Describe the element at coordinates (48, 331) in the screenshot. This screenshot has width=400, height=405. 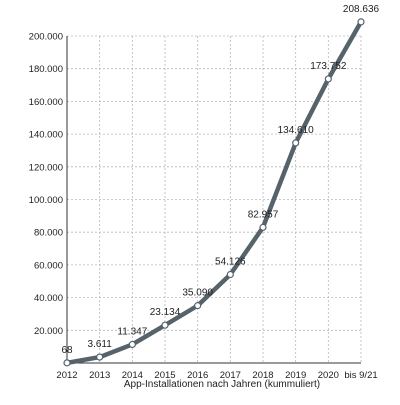
I see `y-tick-label: 20.000` at that location.